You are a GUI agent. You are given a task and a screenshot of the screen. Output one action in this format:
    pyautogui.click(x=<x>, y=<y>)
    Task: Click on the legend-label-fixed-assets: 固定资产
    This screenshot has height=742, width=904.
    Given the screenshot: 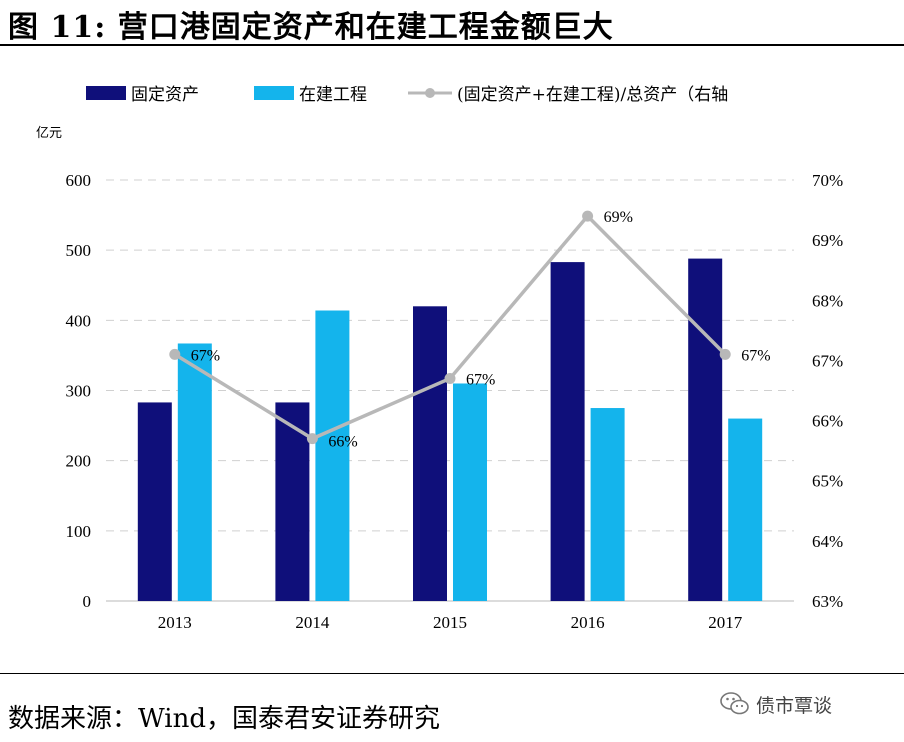 What is the action you would take?
    pyautogui.click(x=165, y=95)
    